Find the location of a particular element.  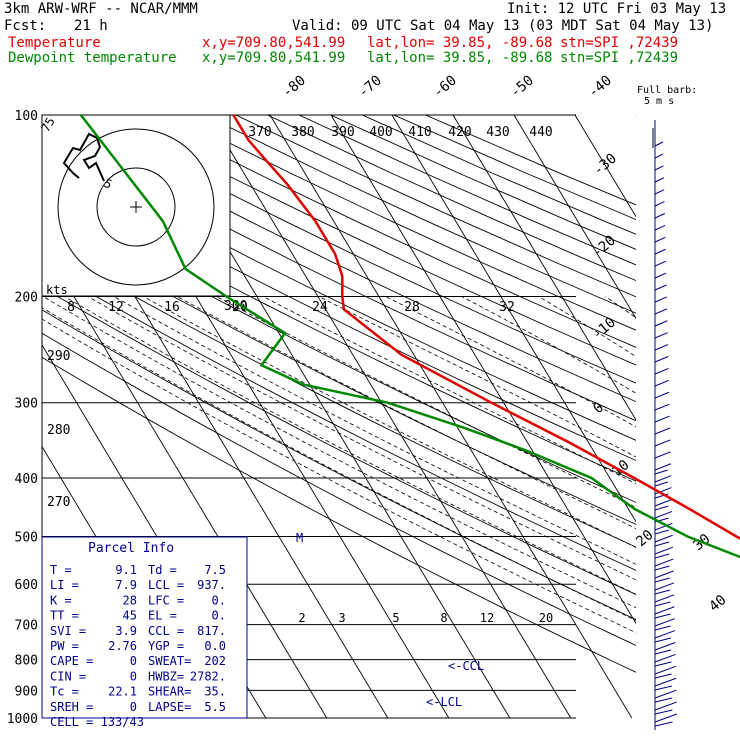

parcel-key: SHEAR= is located at coordinates (169, 692).